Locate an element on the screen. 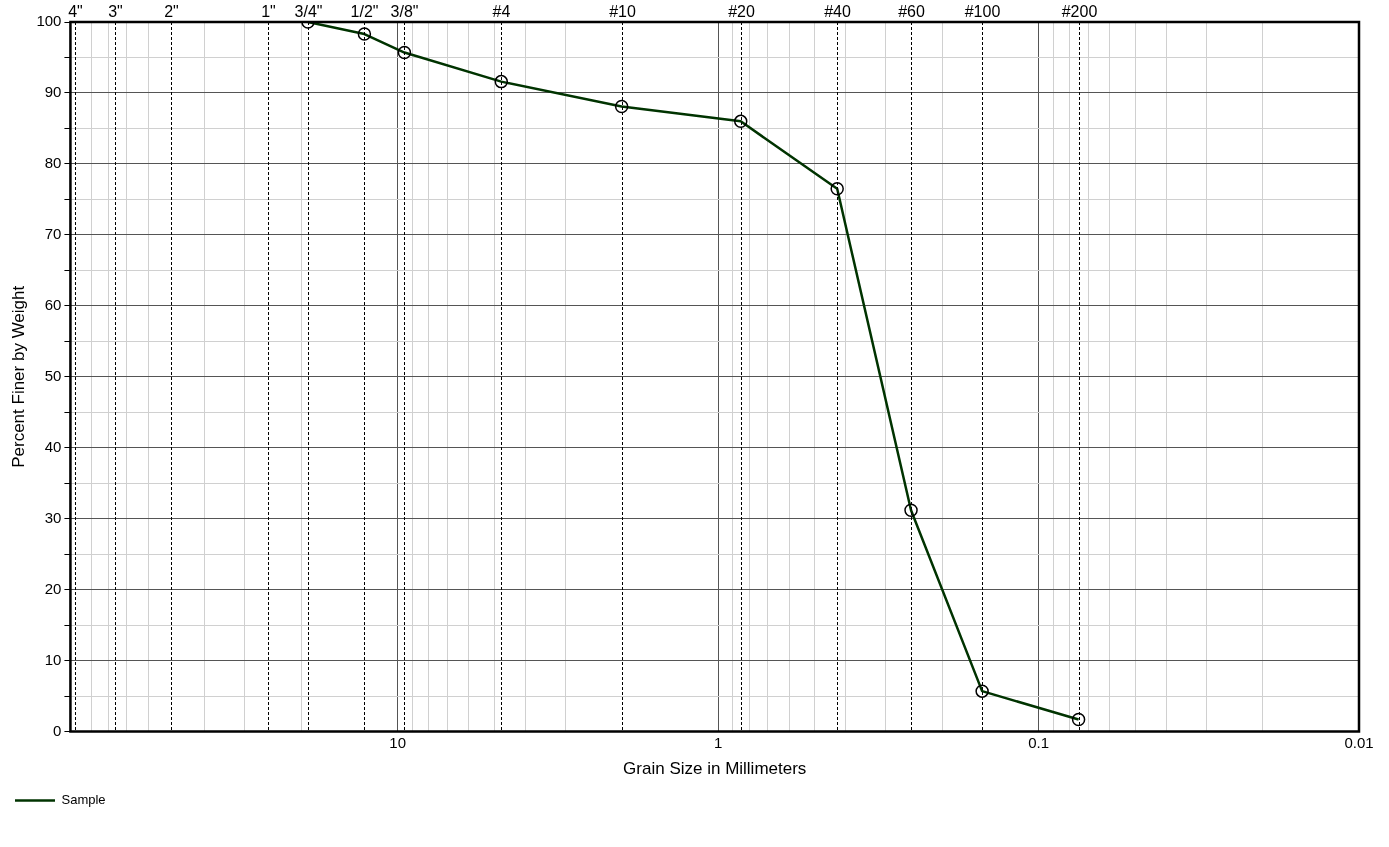 Image resolution: width=1389 pixels, height=847 pixels. y-tick-label: 10 is located at coordinates (53, 659).